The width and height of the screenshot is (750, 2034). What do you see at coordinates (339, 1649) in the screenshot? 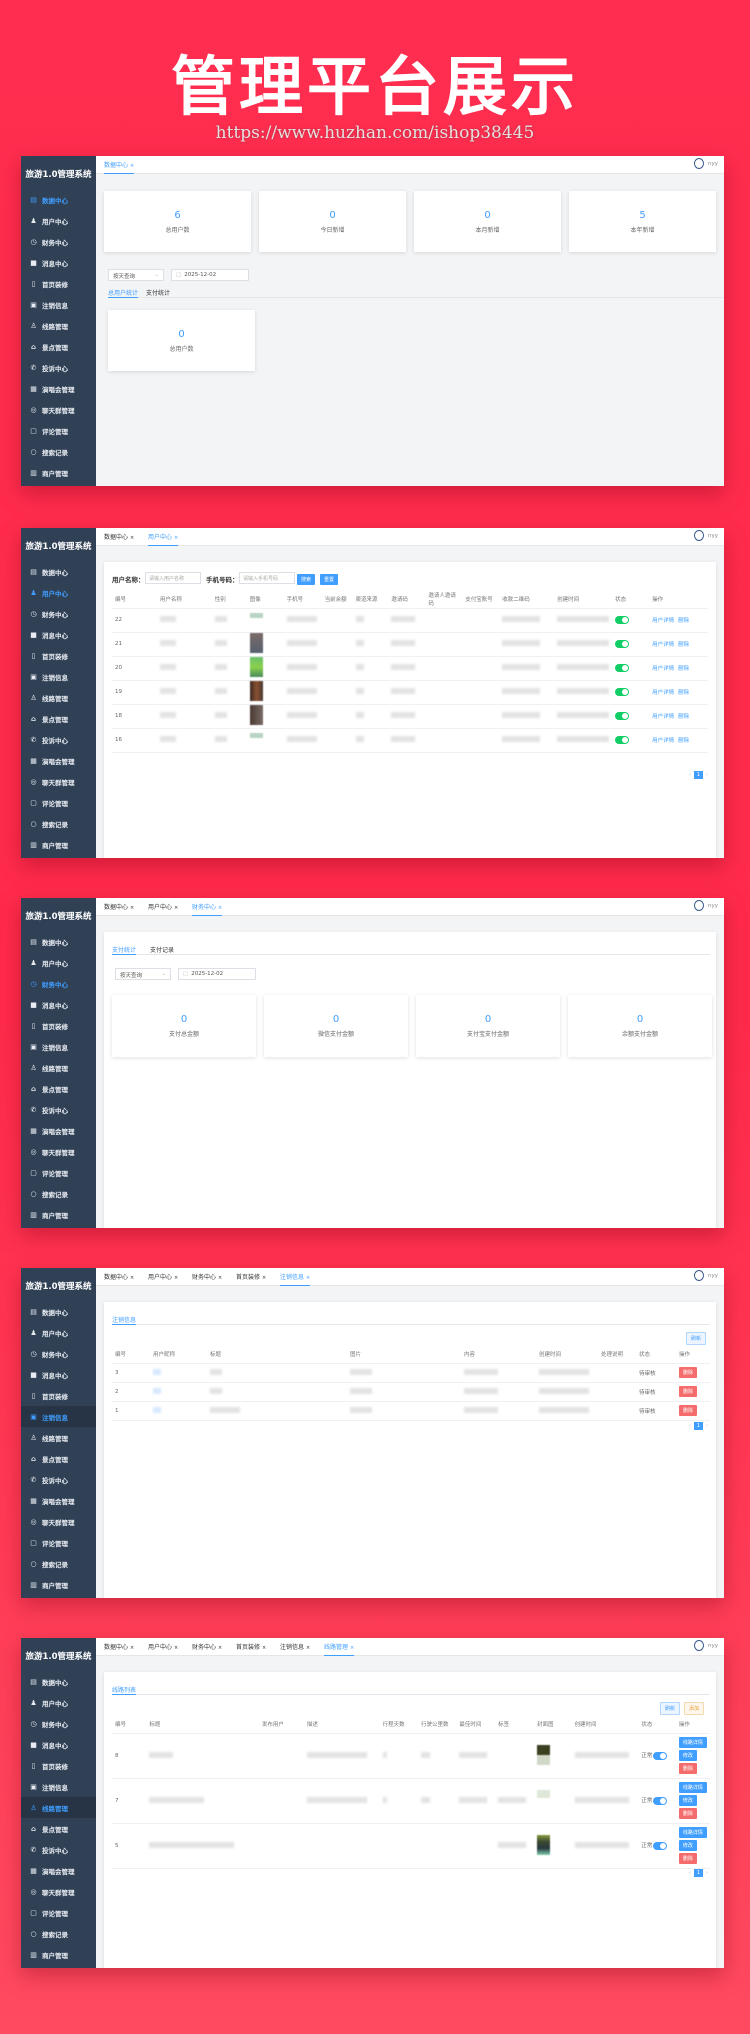
I see `tab-5: 线路管理 ×` at bounding box center [339, 1649].